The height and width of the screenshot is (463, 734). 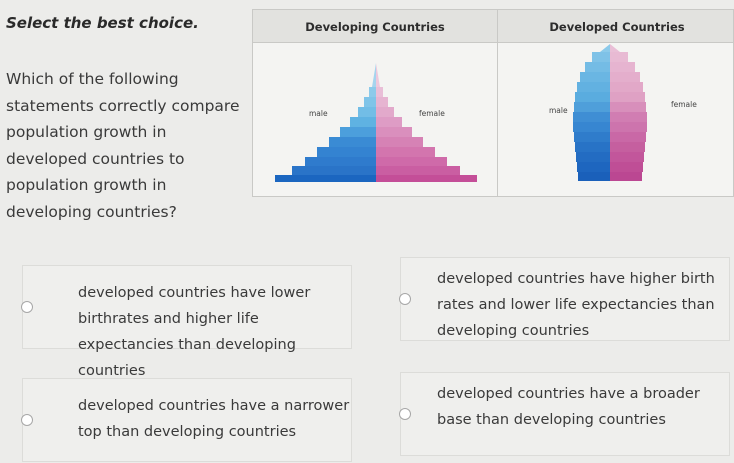 What do you see at coordinates (405, 414) in the screenshot?
I see `radio-button-d` at bounding box center [405, 414].